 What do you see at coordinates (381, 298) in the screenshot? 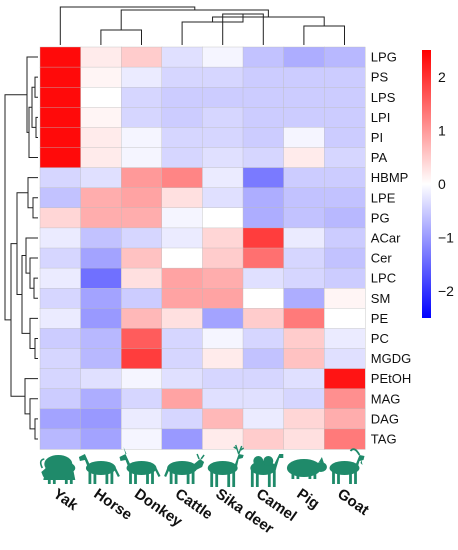
I see `row-label: SM` at bounding box center [381, 298].